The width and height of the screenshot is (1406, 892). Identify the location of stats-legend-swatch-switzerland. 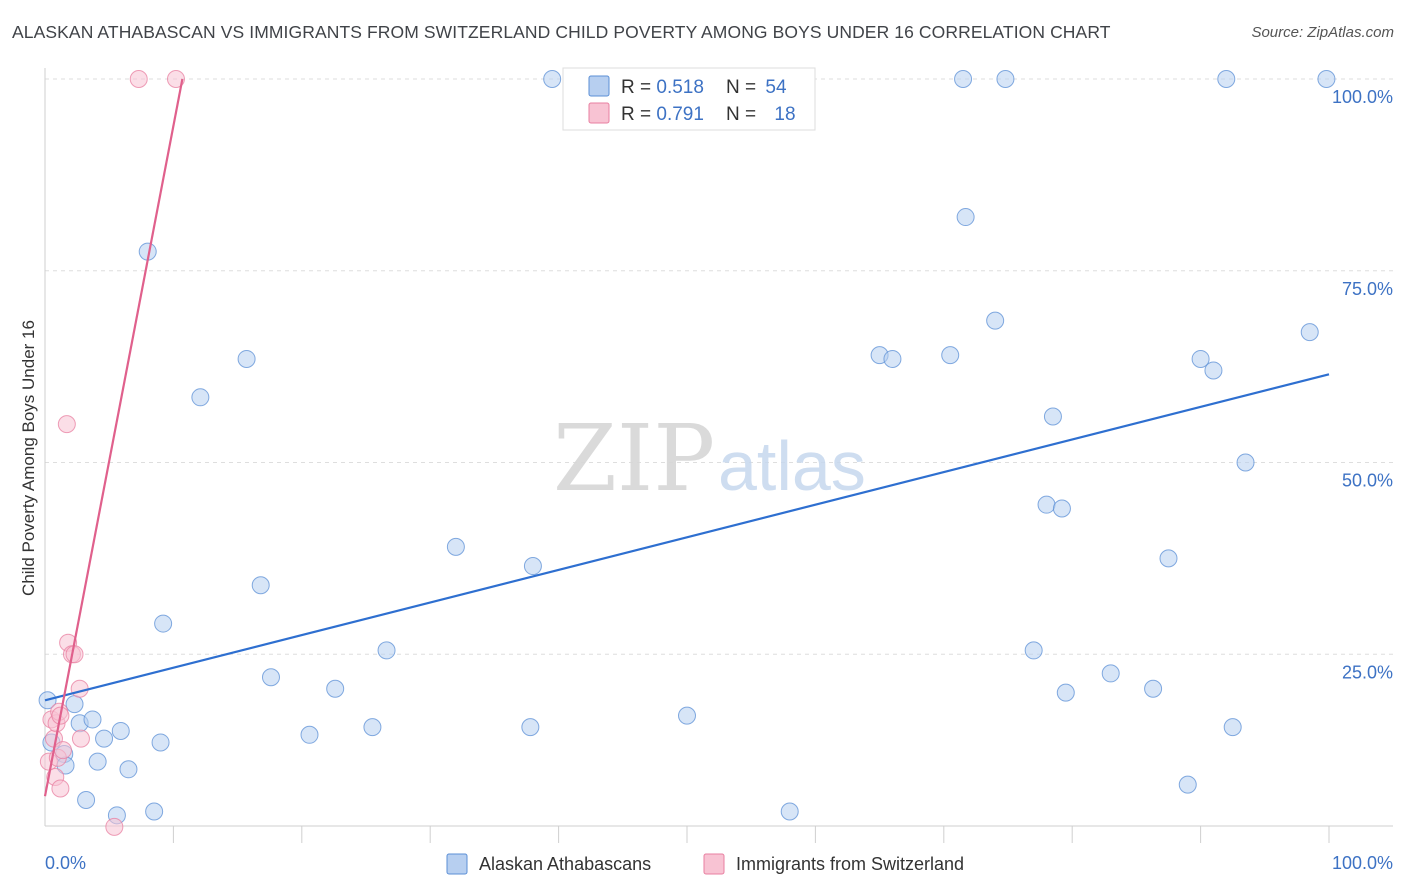
(599, 113).